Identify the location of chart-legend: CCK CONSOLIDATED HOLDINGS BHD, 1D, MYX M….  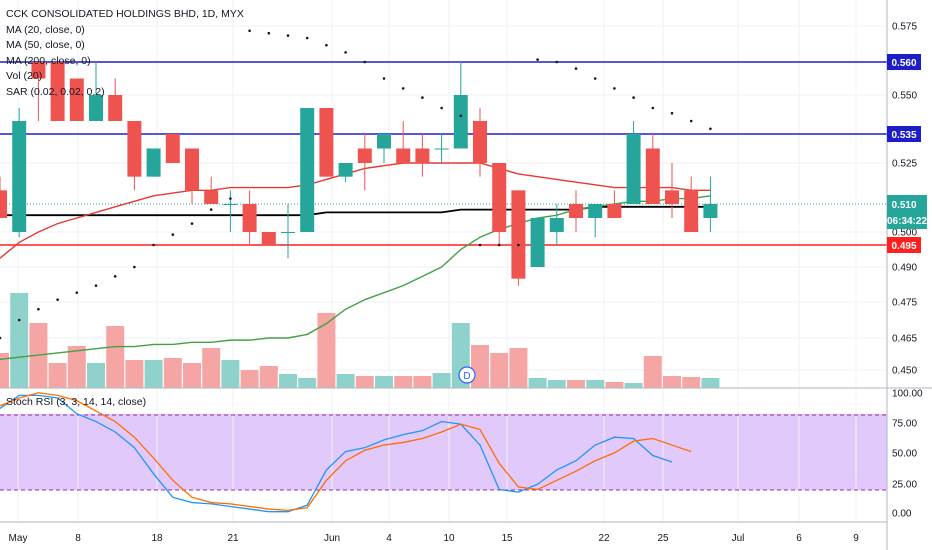
(125, 53).